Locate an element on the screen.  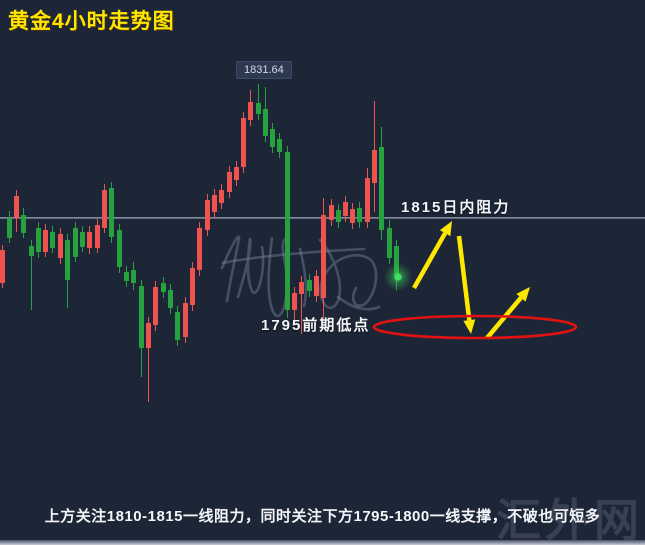
page-title: 黄金4小时走势图 is located at coordinates (91, 21).